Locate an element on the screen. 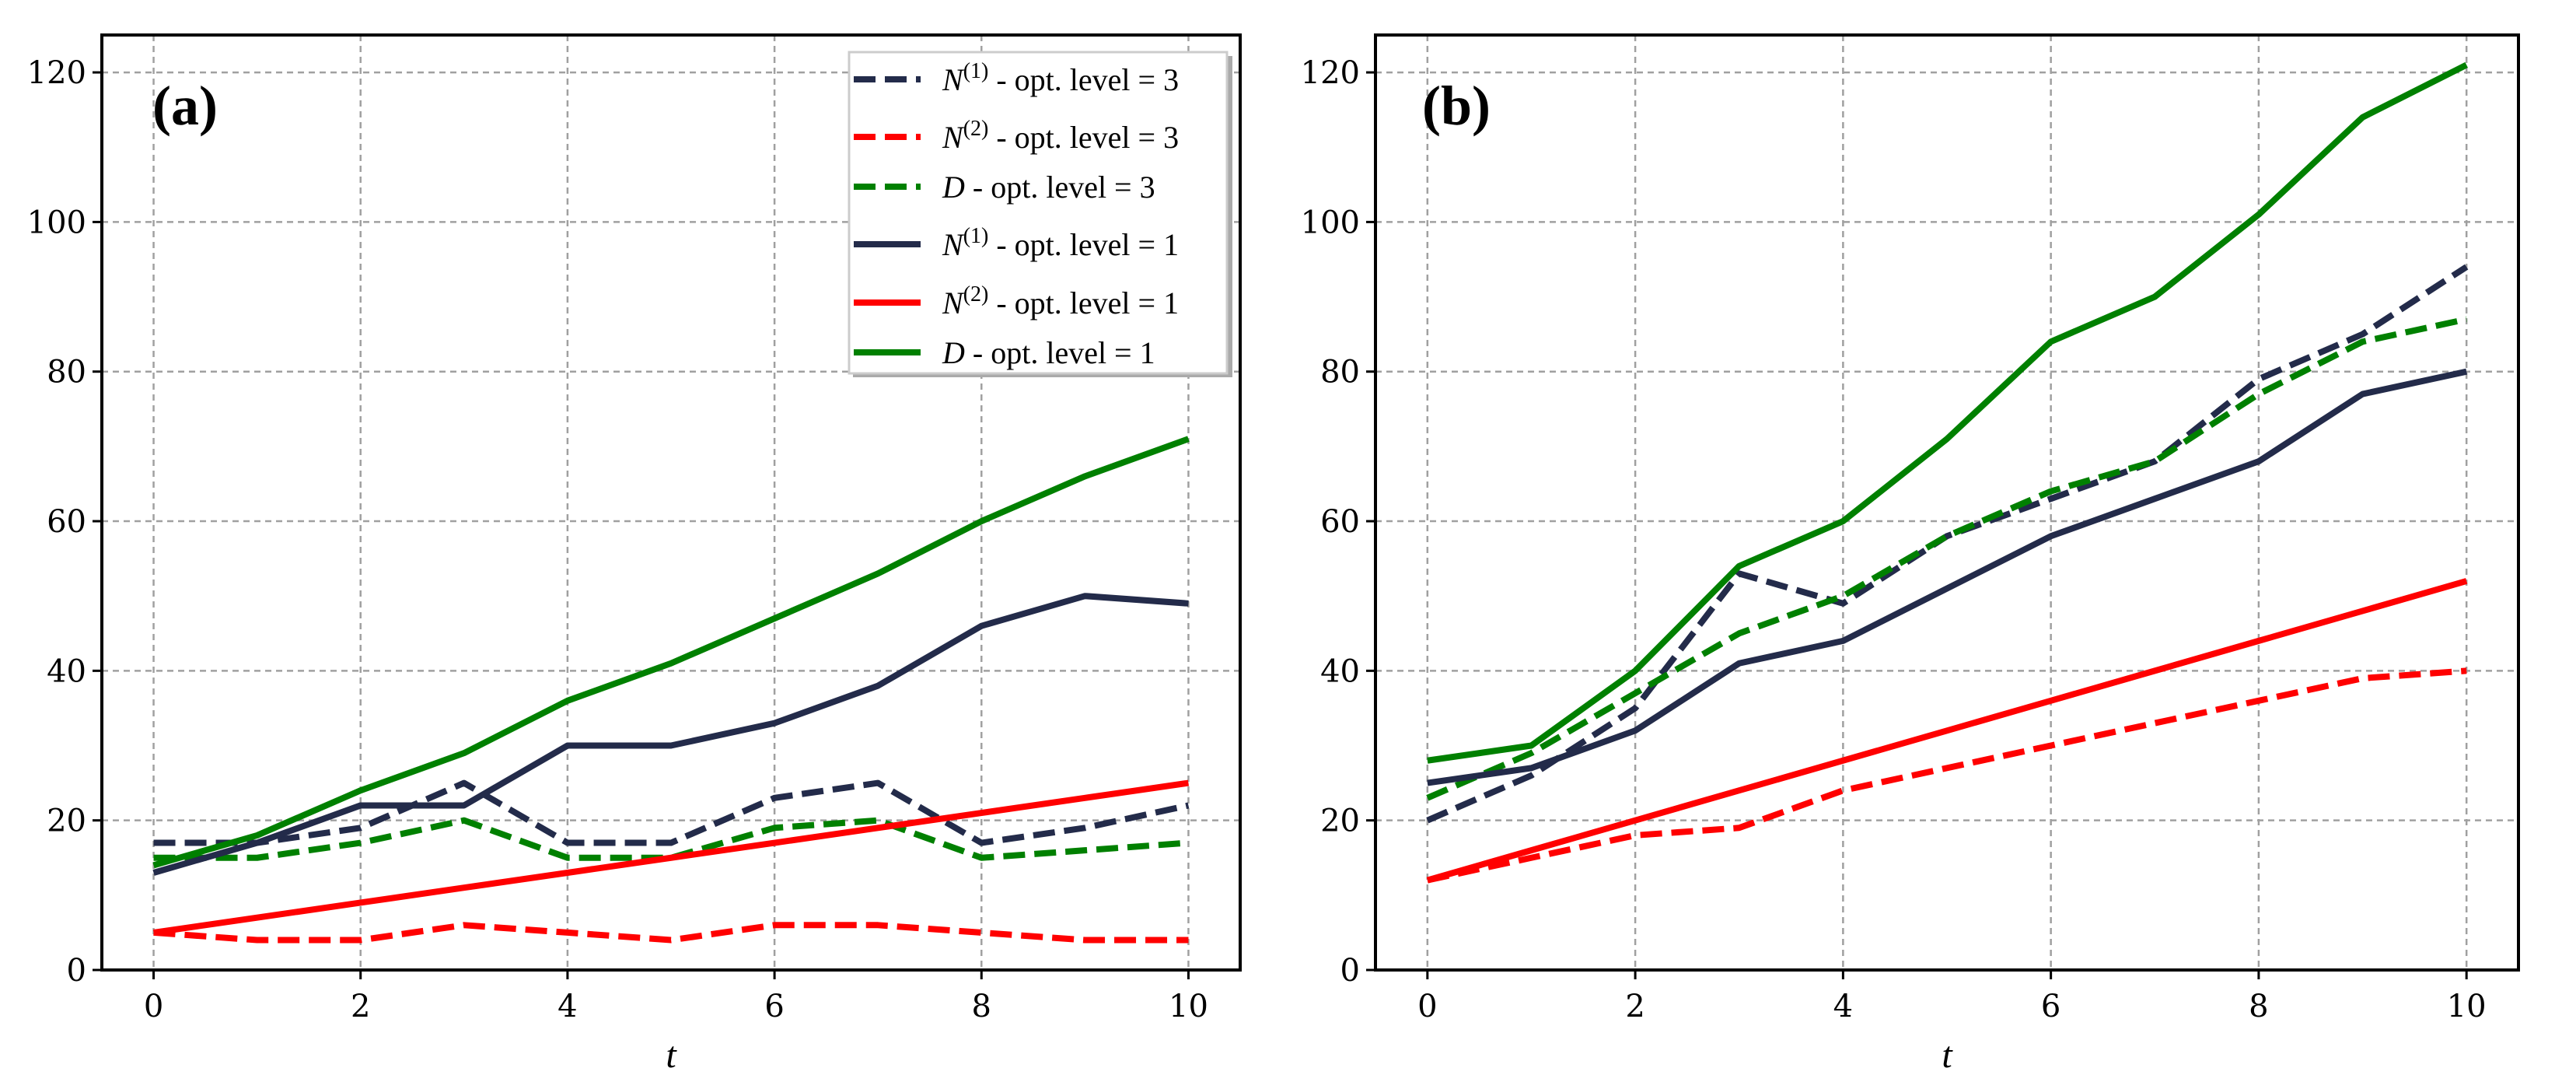 The image size is (2576, 1089). legend-label: D - opt. level = 3 is located at coordinates (1048, 187).